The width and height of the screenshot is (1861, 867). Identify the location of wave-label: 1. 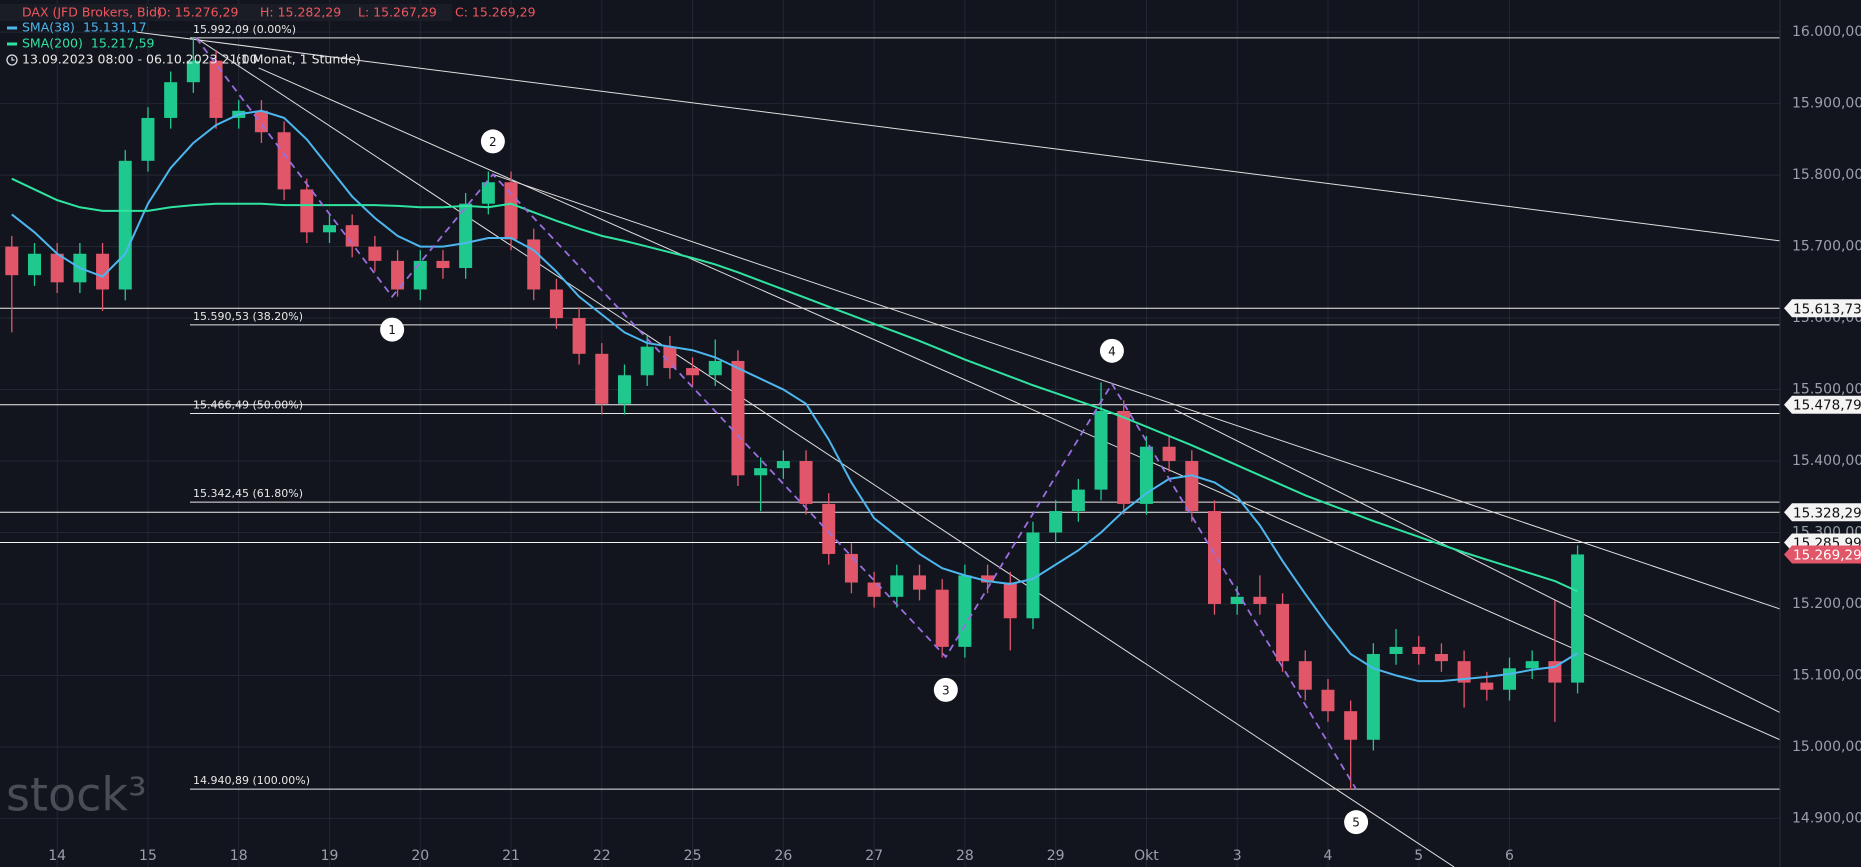
(392, 330).